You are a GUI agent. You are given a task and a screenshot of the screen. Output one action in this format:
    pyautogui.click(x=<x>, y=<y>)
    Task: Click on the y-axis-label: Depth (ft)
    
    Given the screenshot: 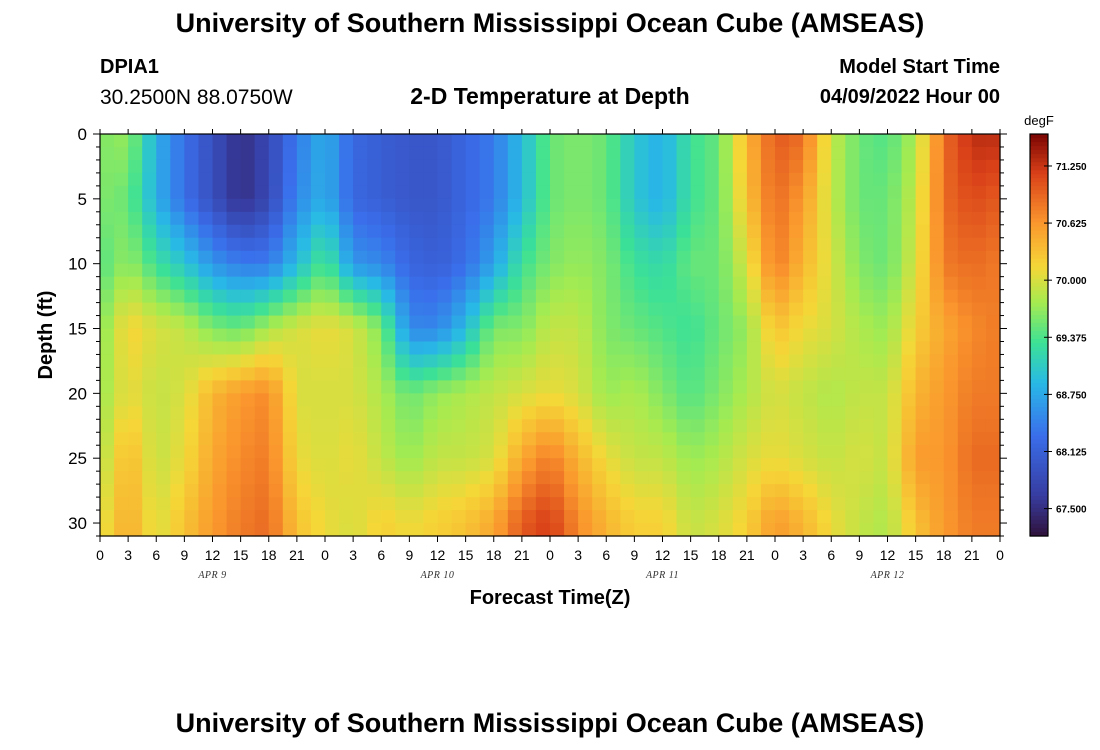 What is the action you would take?
    pyautogui.click(x=46, y=335)
    